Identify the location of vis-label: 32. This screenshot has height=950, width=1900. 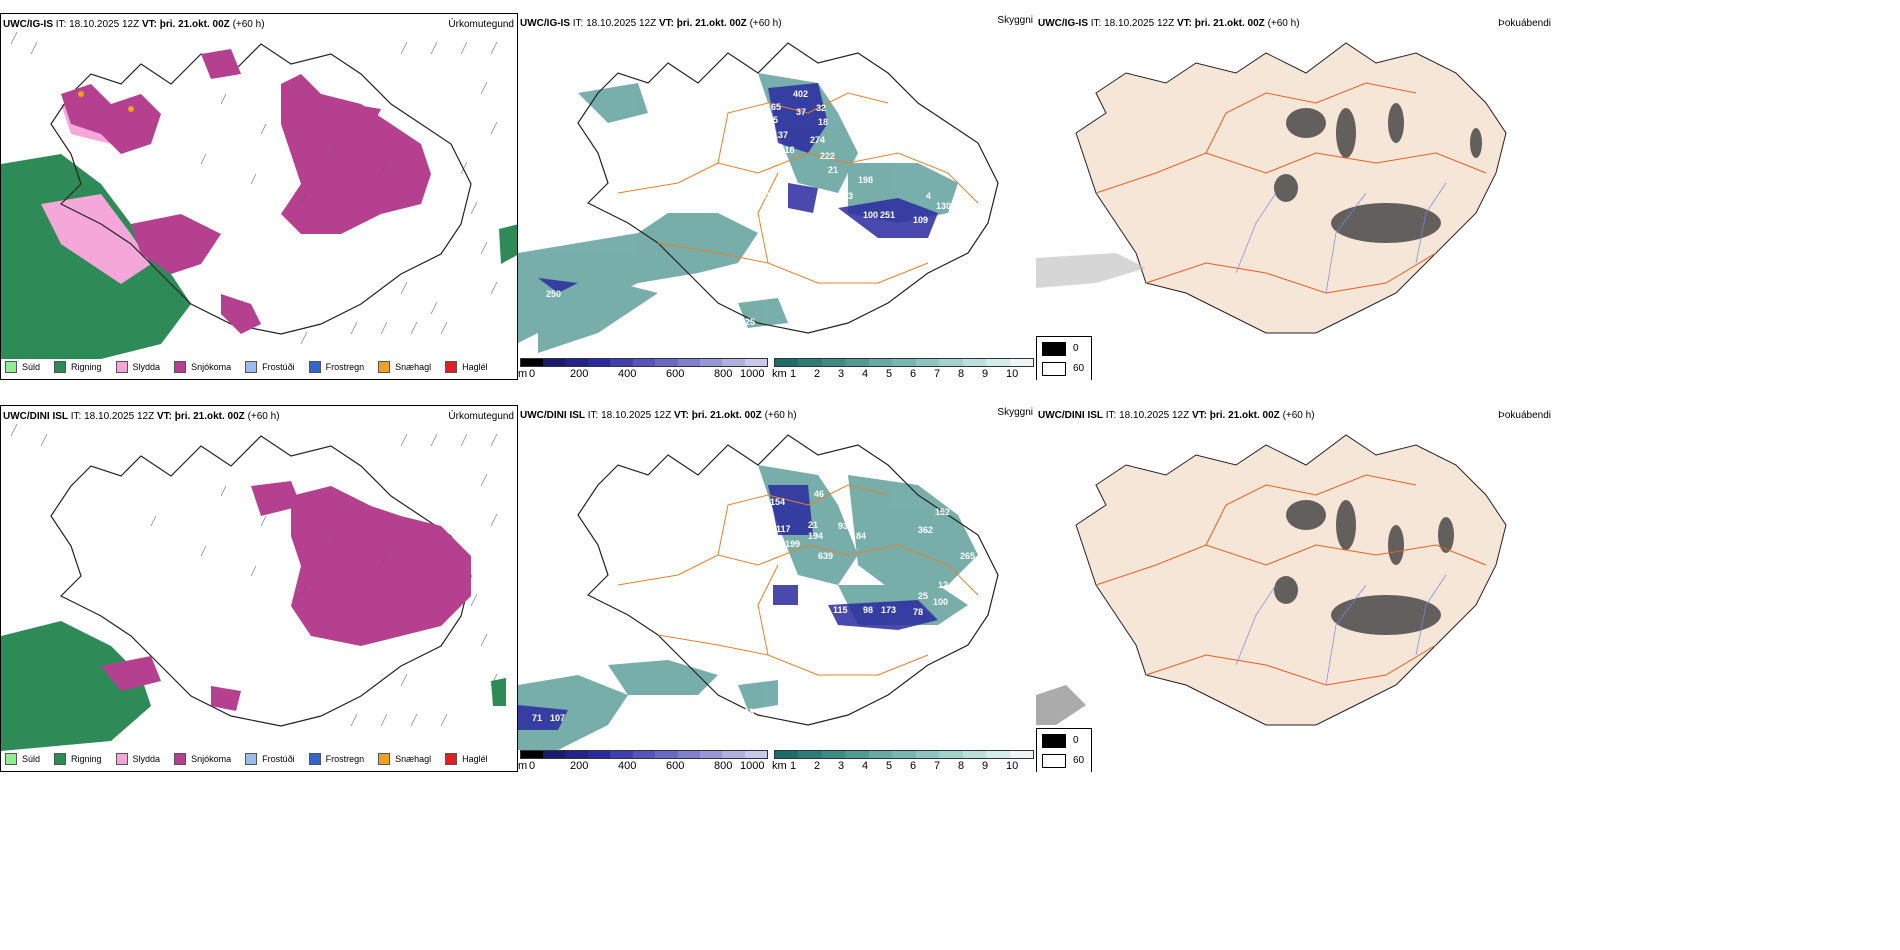
(821, 108).